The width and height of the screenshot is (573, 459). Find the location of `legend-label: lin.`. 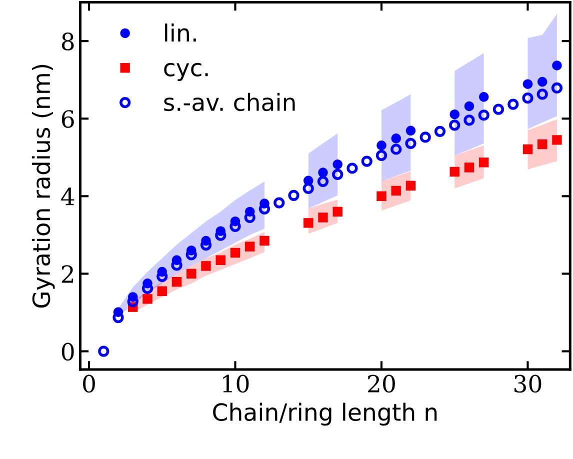

legend-label: lin. is located at coordinates (180, 33).